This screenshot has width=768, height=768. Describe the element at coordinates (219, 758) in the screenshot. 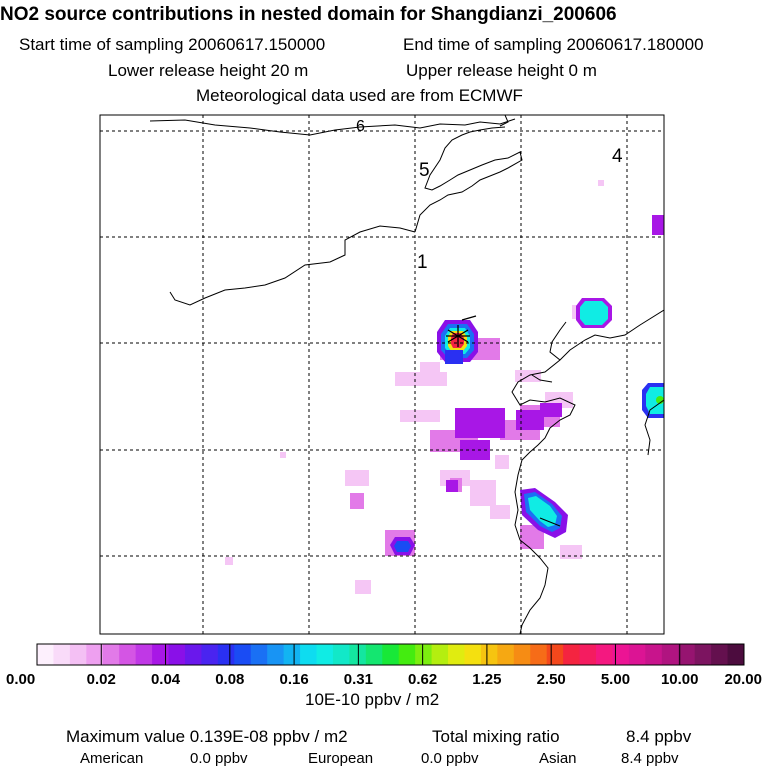

I see `american-value: 0.0 ppbv` at that location.